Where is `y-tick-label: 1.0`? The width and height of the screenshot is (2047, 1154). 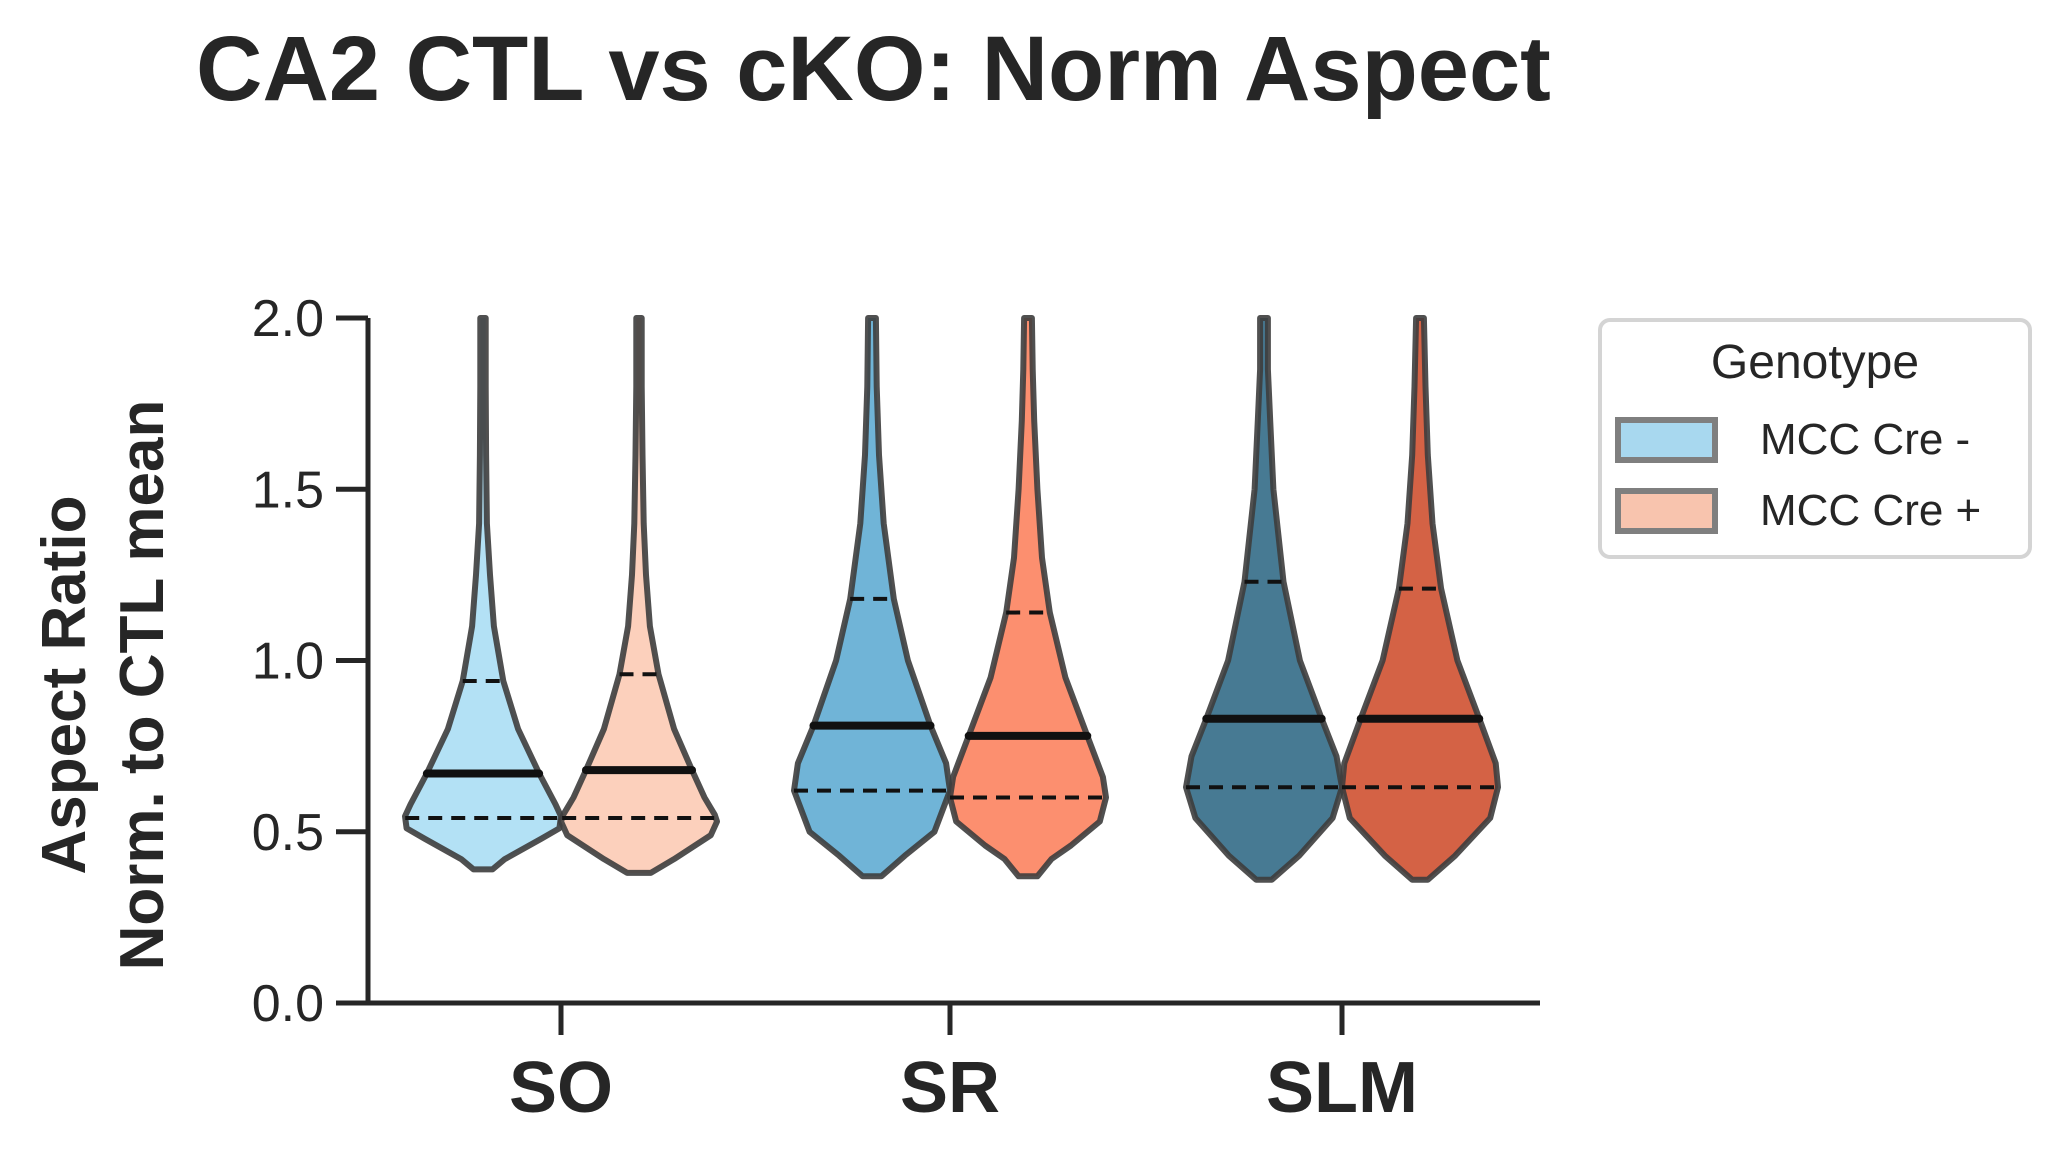
y-tick-label: 1.0 is located at coordinates (288, 662).